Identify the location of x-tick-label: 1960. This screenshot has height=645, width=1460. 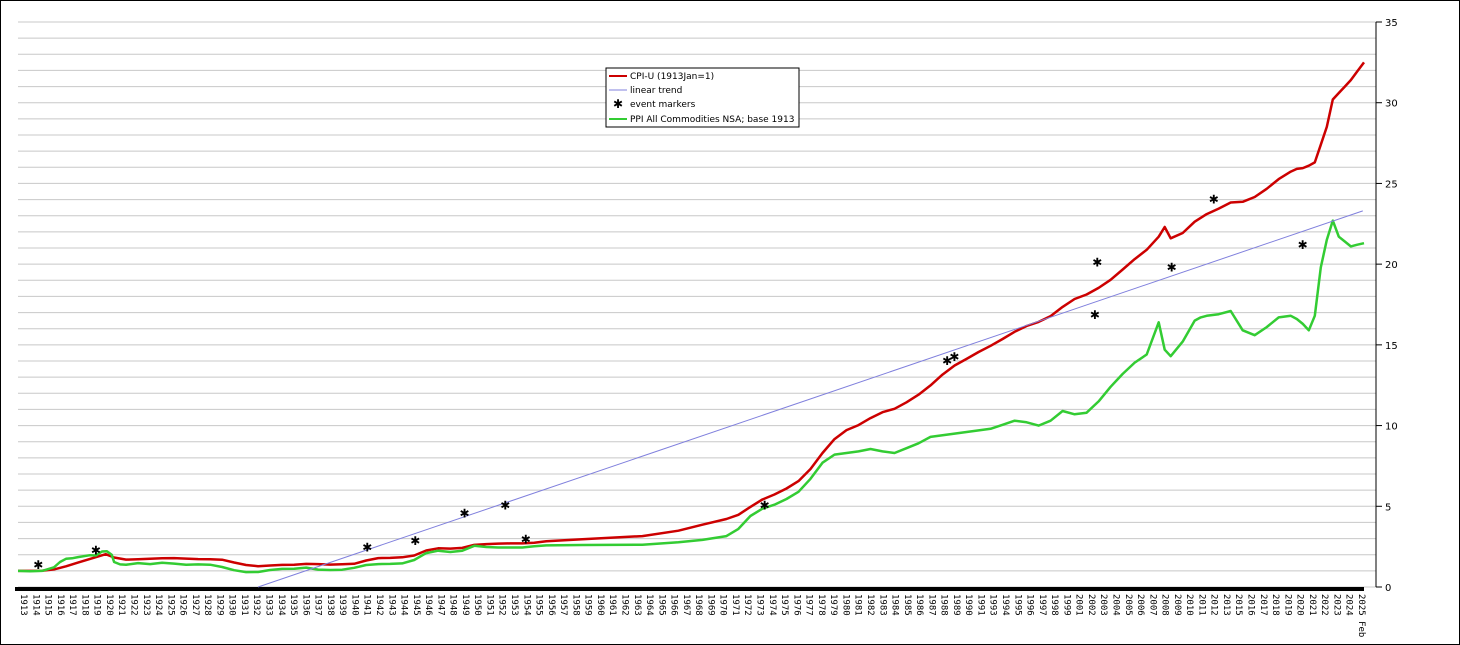
(600, 605).